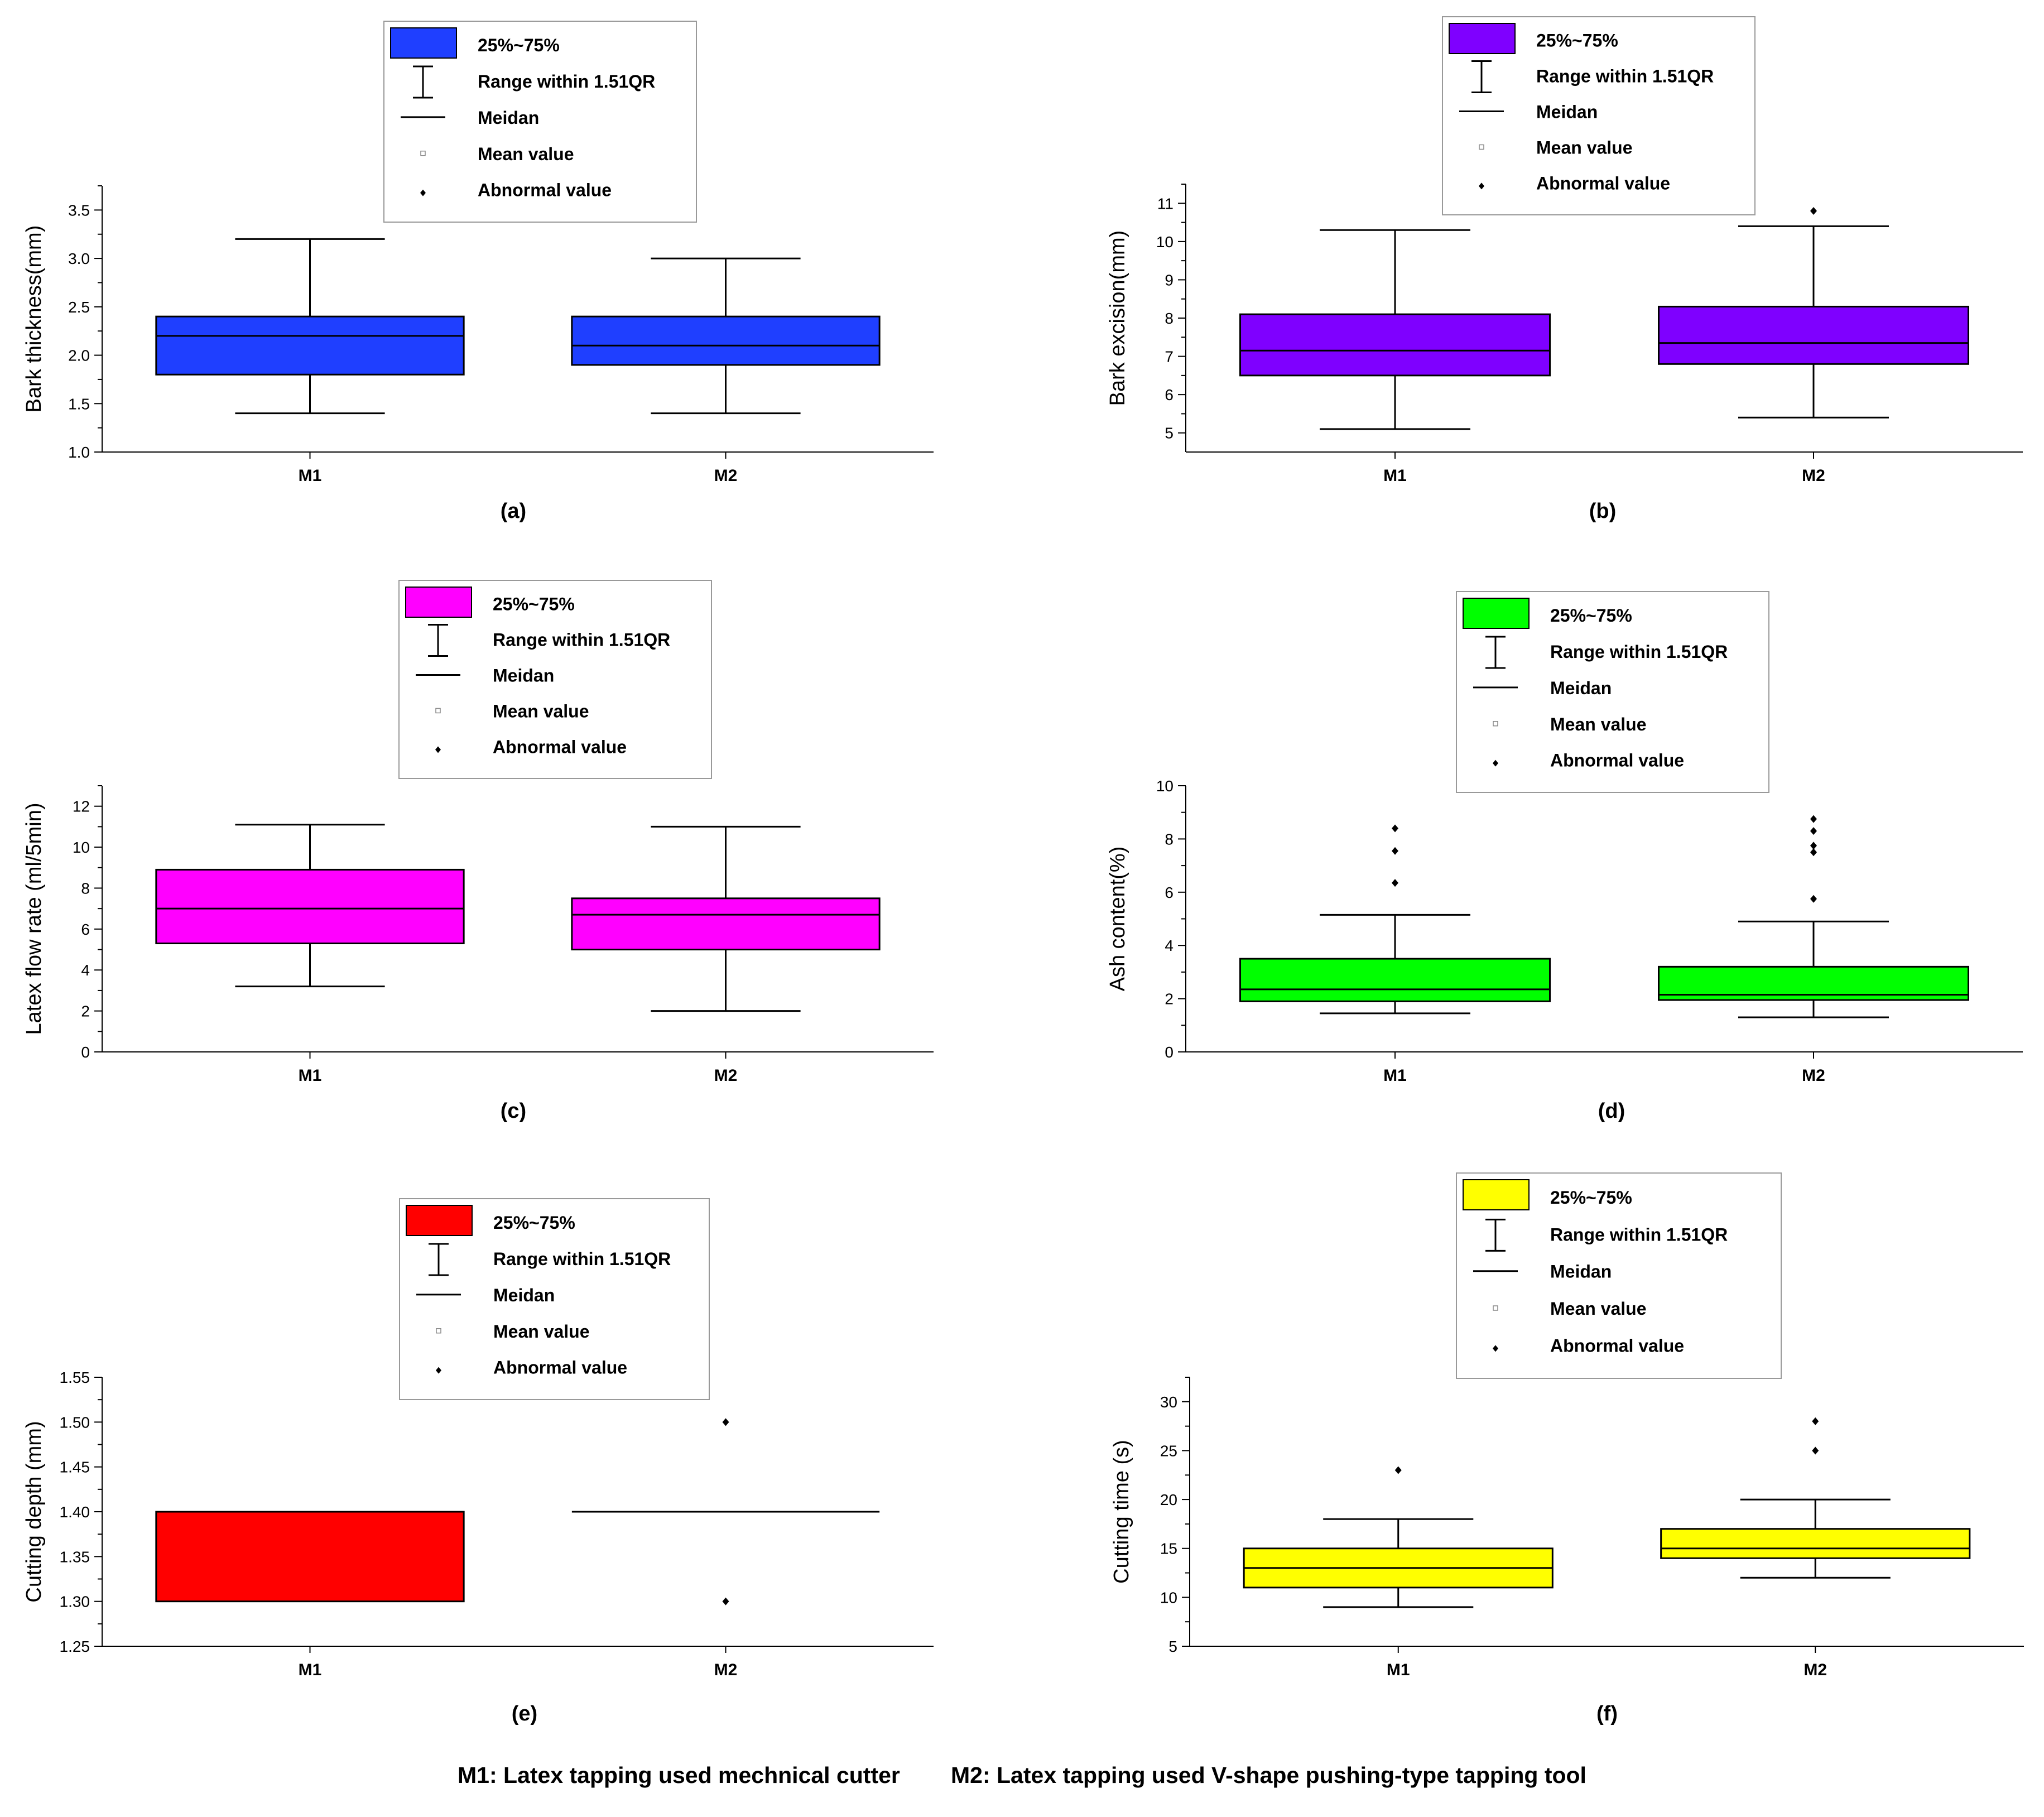 This screenshot has width=2044, height=1817. Describe the element at coordinates (1169, 357) in the screenshot. I see `y-tick-label: 7` at that location.